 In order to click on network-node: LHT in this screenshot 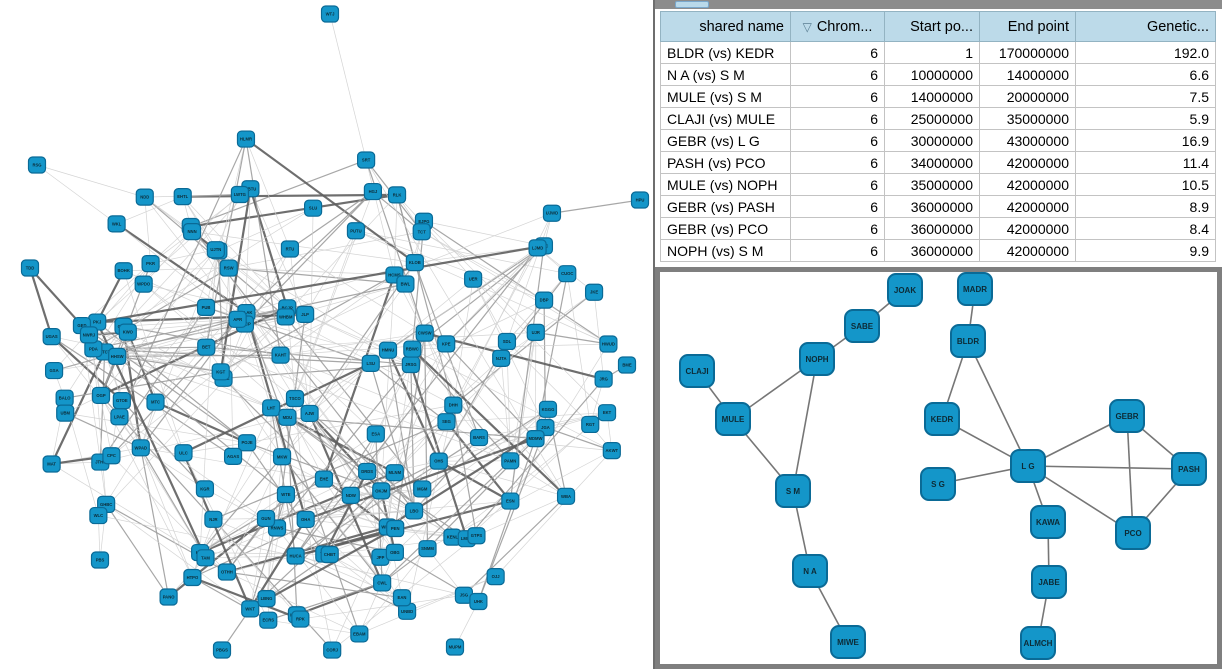, I will do `click(271, 408)`.